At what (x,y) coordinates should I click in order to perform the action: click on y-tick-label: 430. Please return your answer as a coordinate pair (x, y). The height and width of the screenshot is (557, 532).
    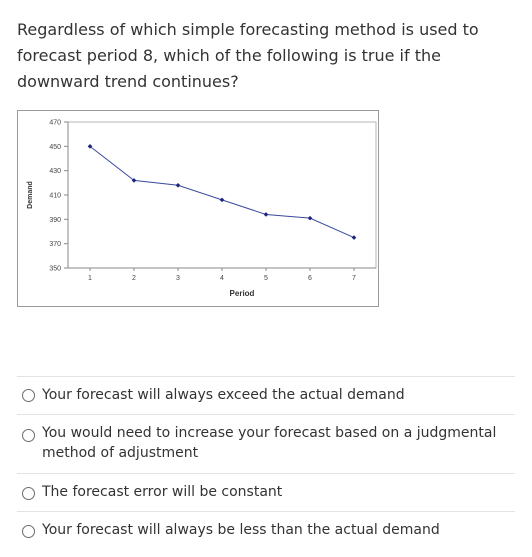
    Looking at the image, I should click on (55, 171).